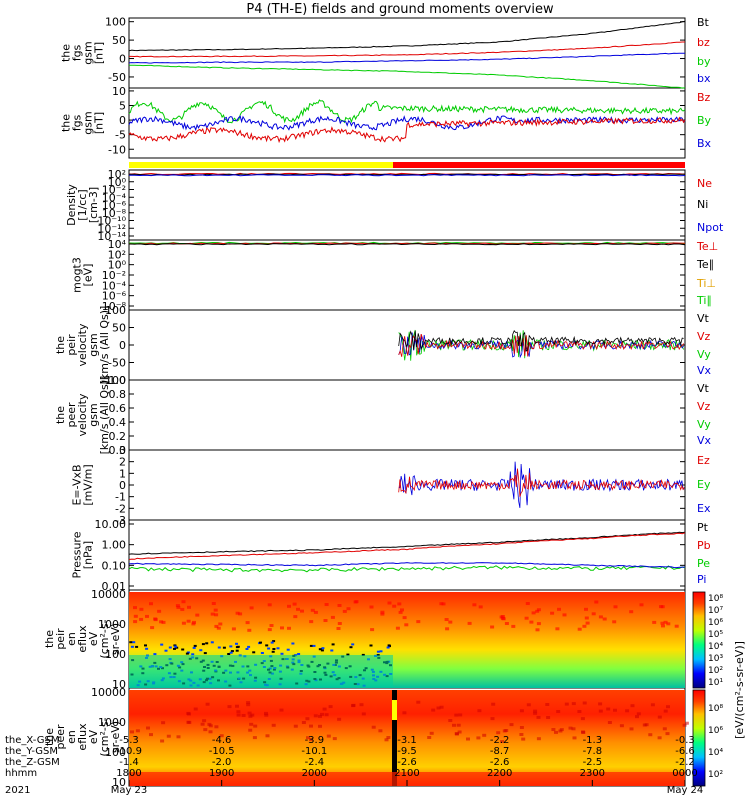 The width and height of the screenshot is (750, 800). What do you see at coordinates (118, 380) in the screenshot?
I see `ytick-label: 1.0` at bounding box center [118, 380].